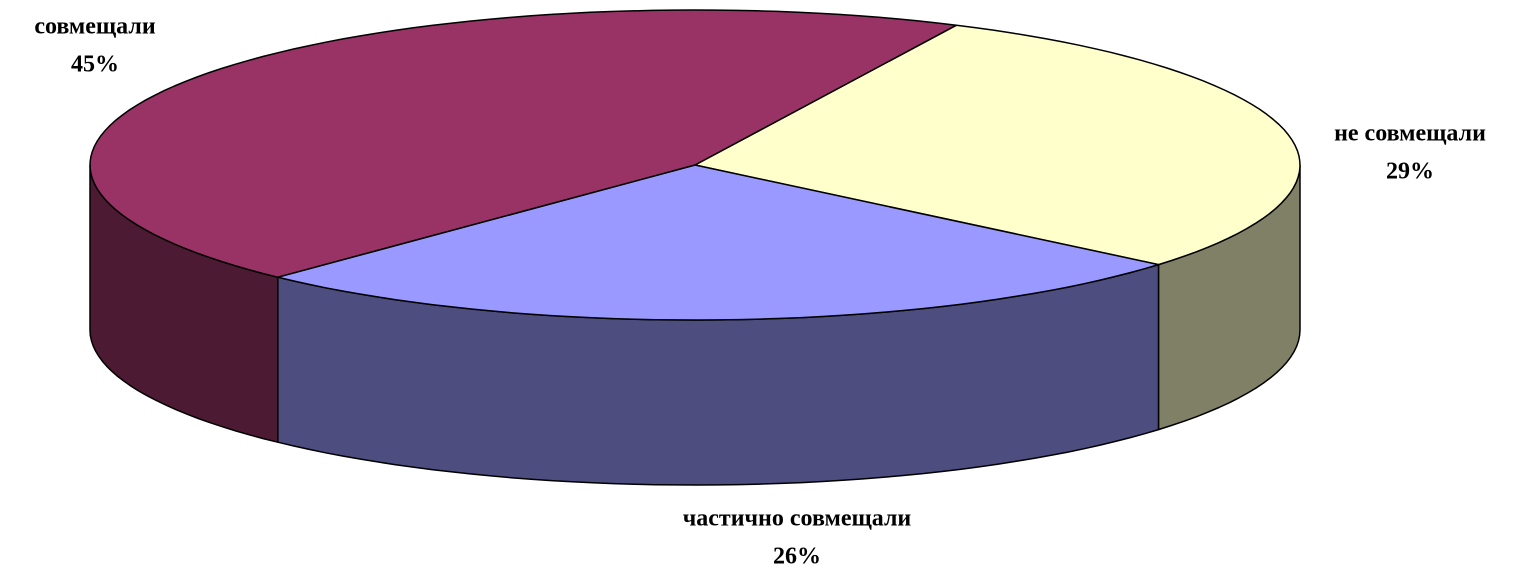 The height and width of the screenshot is (576, 1517). Describe the element at coordinates (797, 557) in the screenshot. I see `slice-value-label: 26%` at that location.